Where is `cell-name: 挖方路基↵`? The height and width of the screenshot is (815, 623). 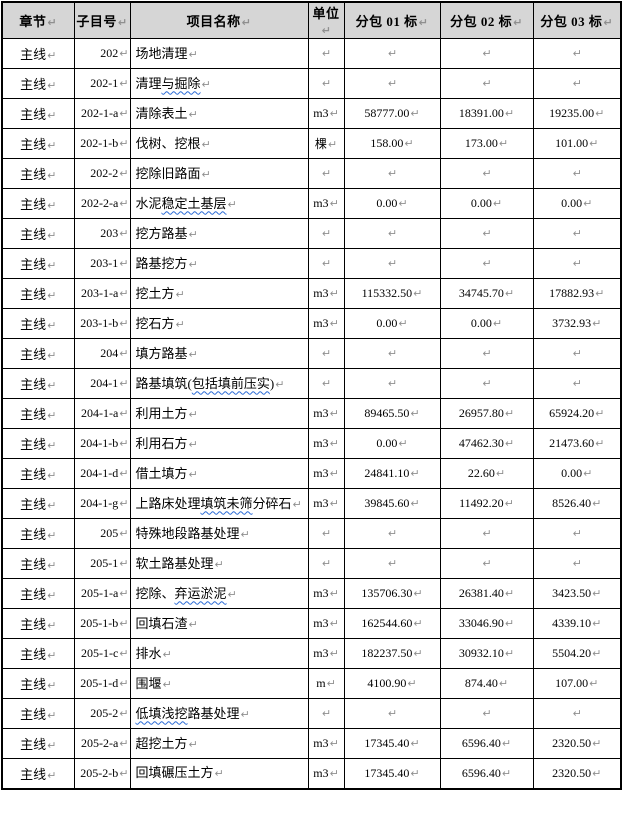 cell-name: 挖方路基↵ is located at coordinates (219, 233).